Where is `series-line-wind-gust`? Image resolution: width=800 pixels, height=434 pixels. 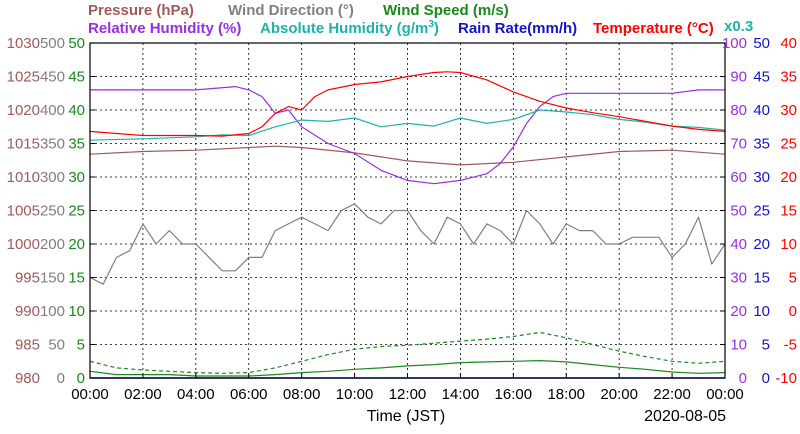
series-line-wind-gust is located at coordinates (407, 352).